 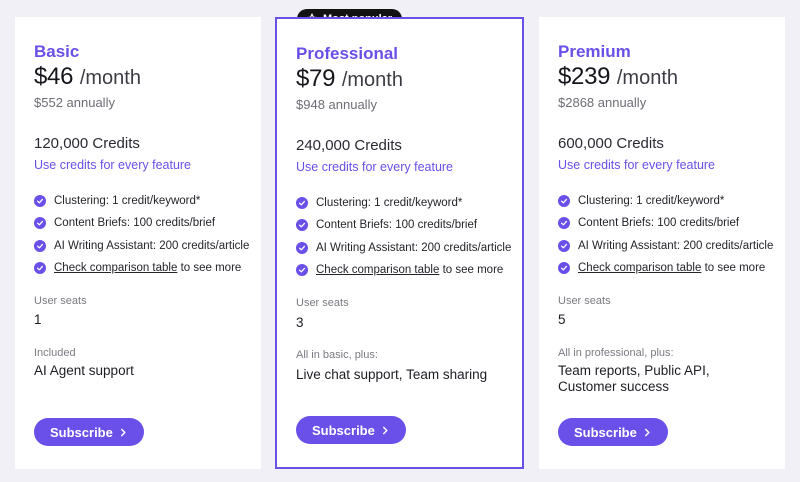 What do you see at coordinates (392, 374) in the screenshot?
I see `included-value: Live chat support, Team sharing` at bounding box center [392, 374].